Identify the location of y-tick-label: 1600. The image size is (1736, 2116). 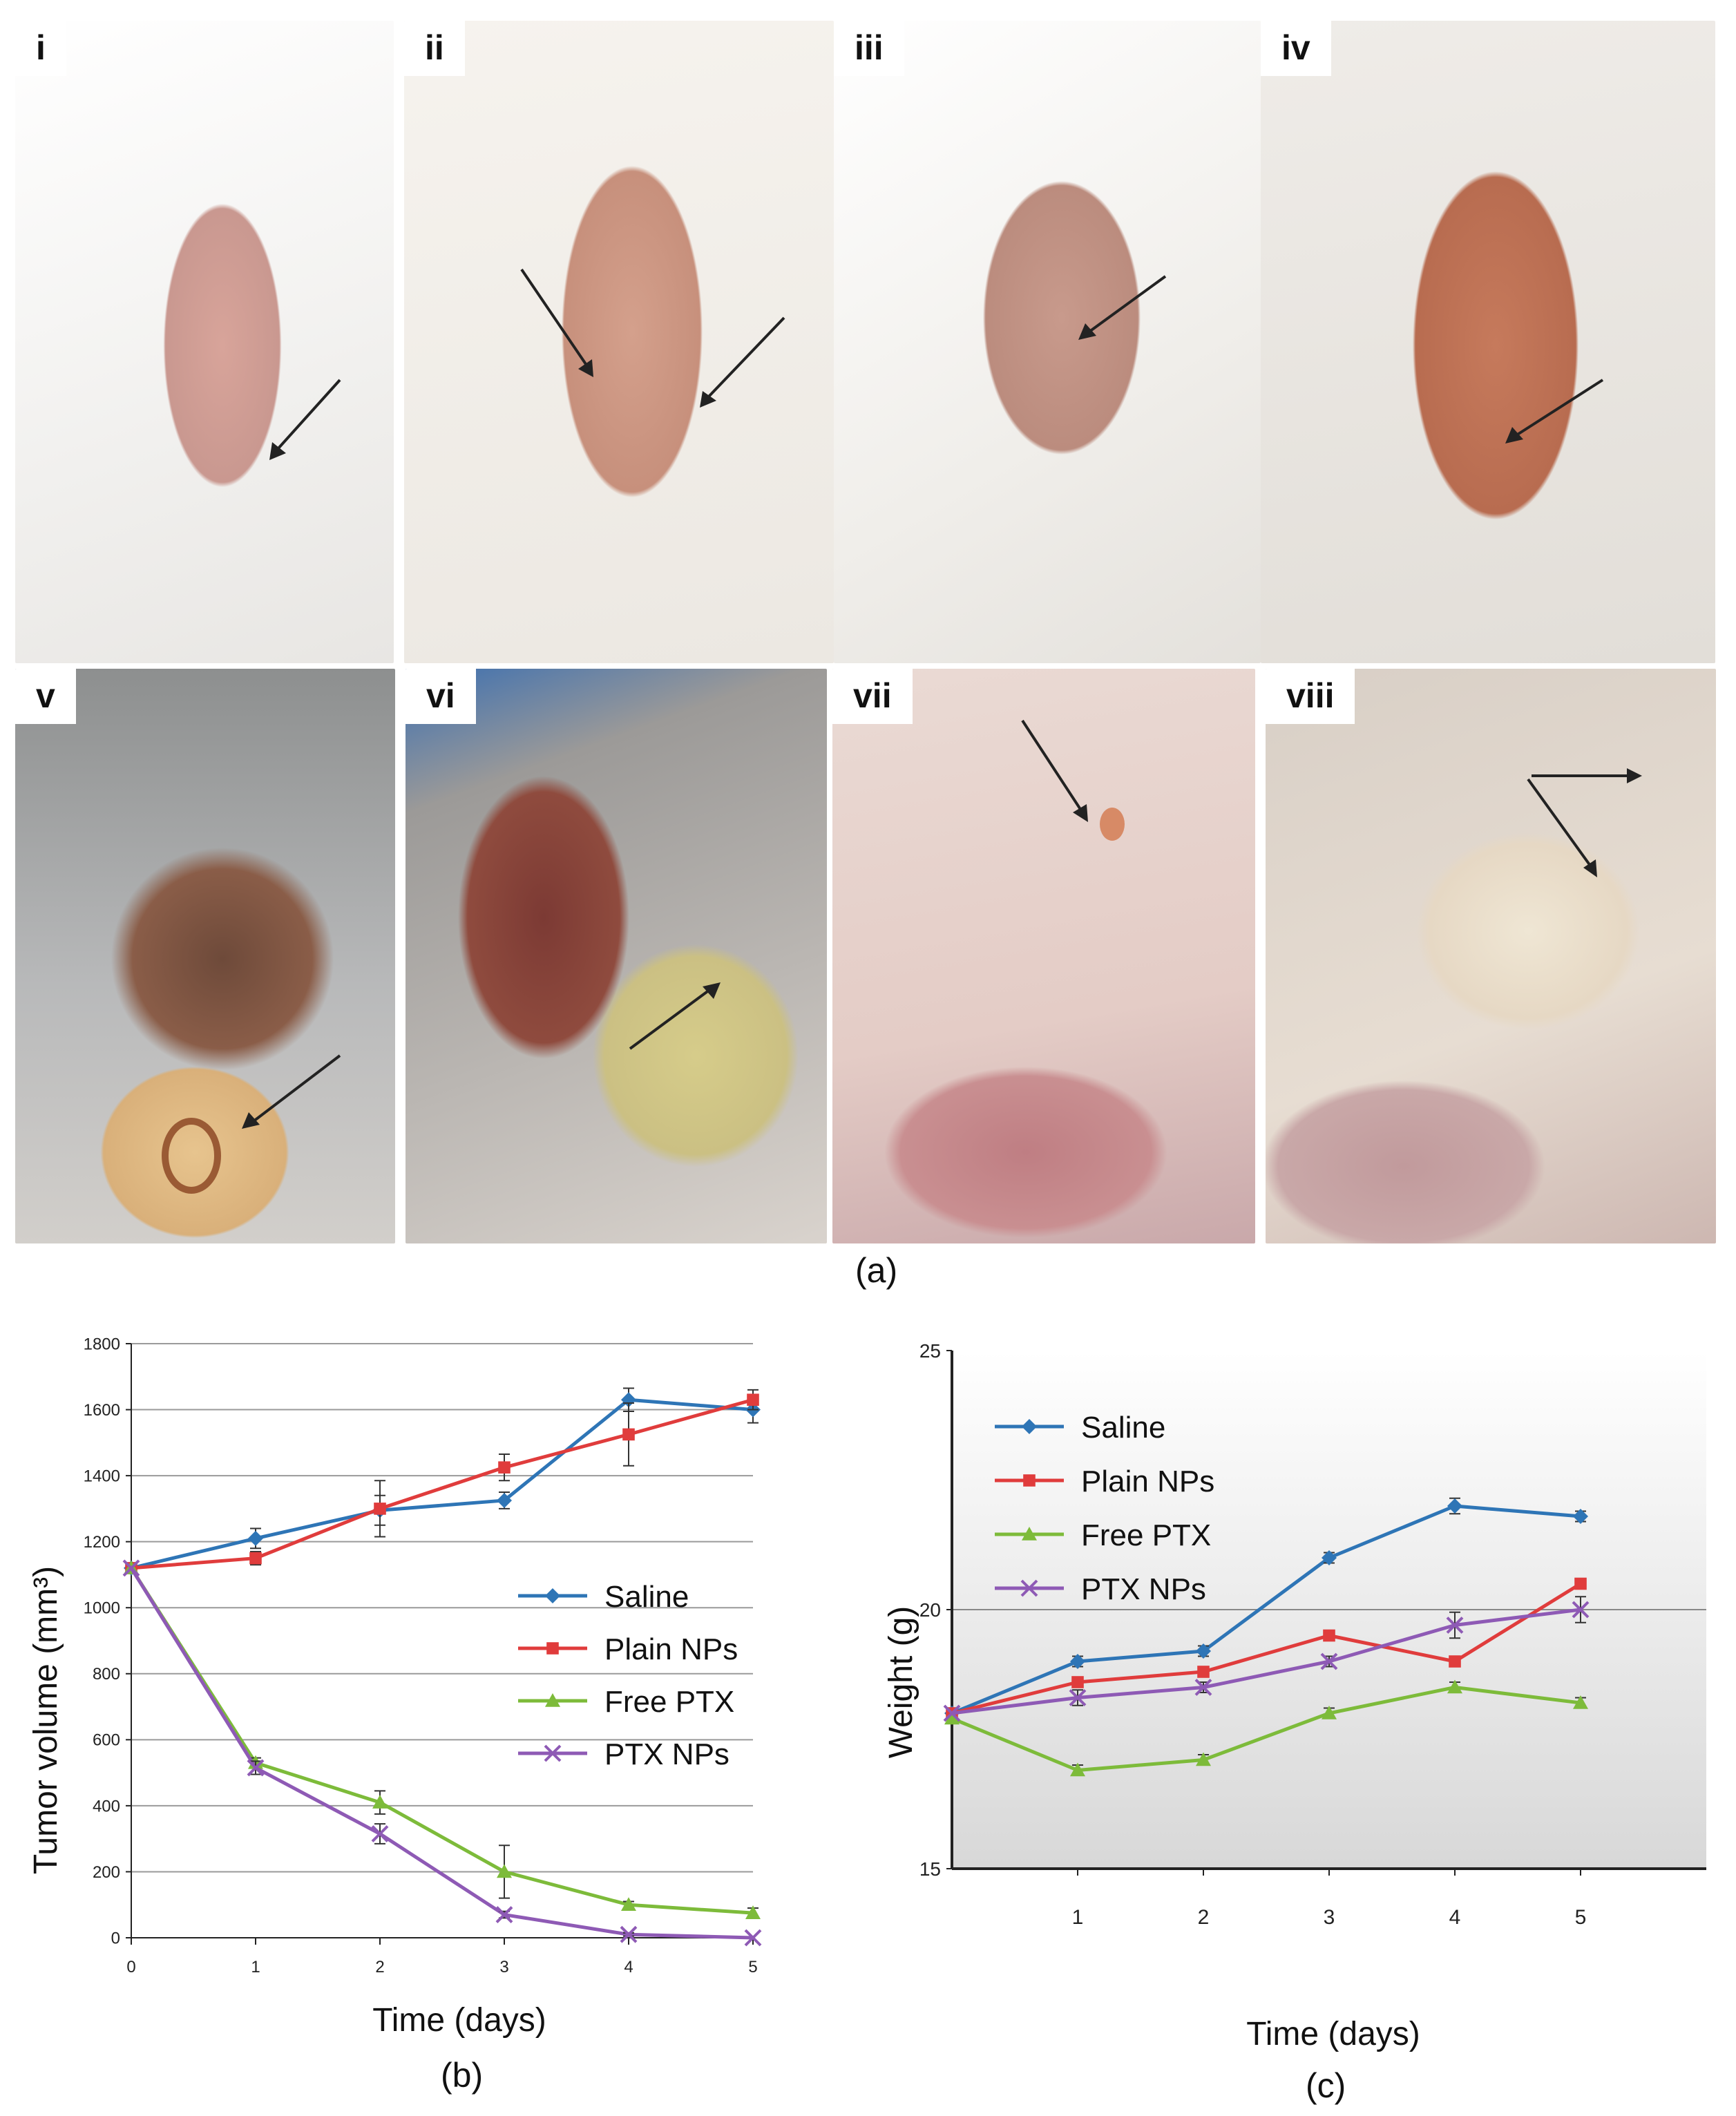
(102, 1410).